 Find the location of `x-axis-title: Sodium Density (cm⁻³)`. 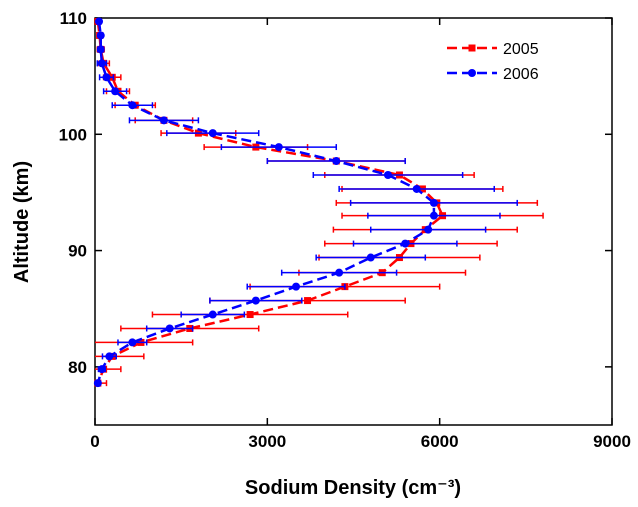

x-axis-title: Sodium Density (cm⁻³) is located at coordinates (353, 488).